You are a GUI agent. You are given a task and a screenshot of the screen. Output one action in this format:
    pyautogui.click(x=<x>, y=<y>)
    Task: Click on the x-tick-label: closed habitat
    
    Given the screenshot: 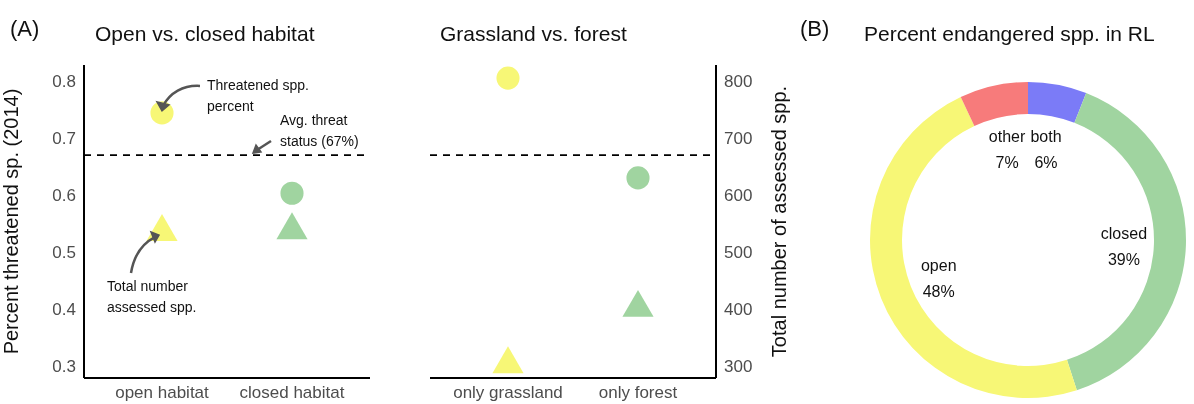 What is the action you would take?
    pyautogui.click(x=292, y=393)
    